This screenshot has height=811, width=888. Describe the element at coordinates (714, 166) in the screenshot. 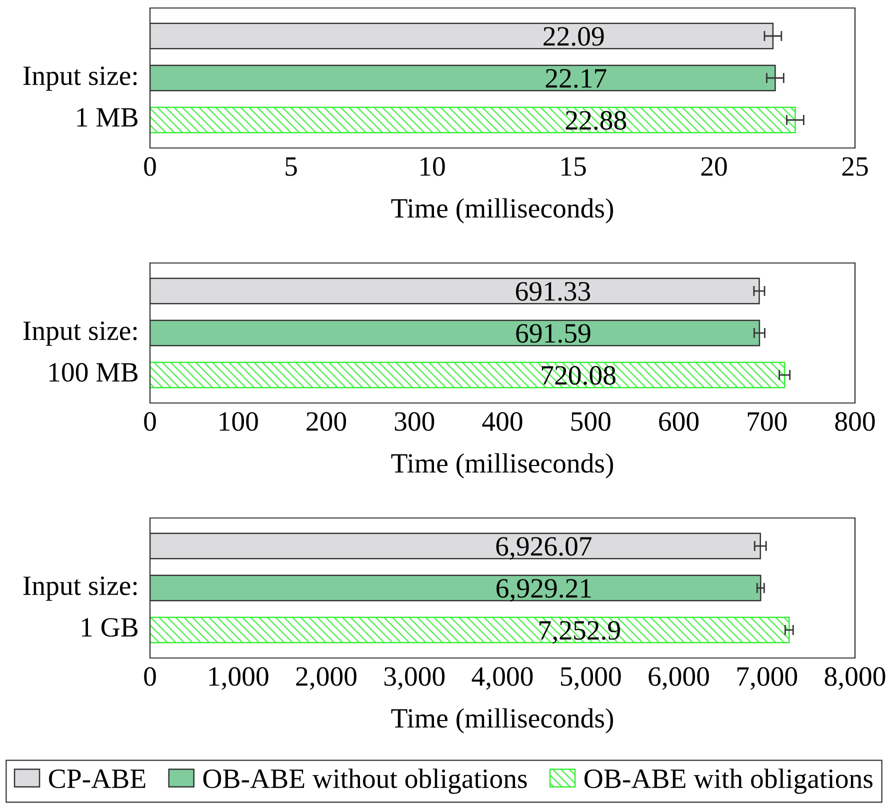

I see `x-tick-label: 20` at that location.